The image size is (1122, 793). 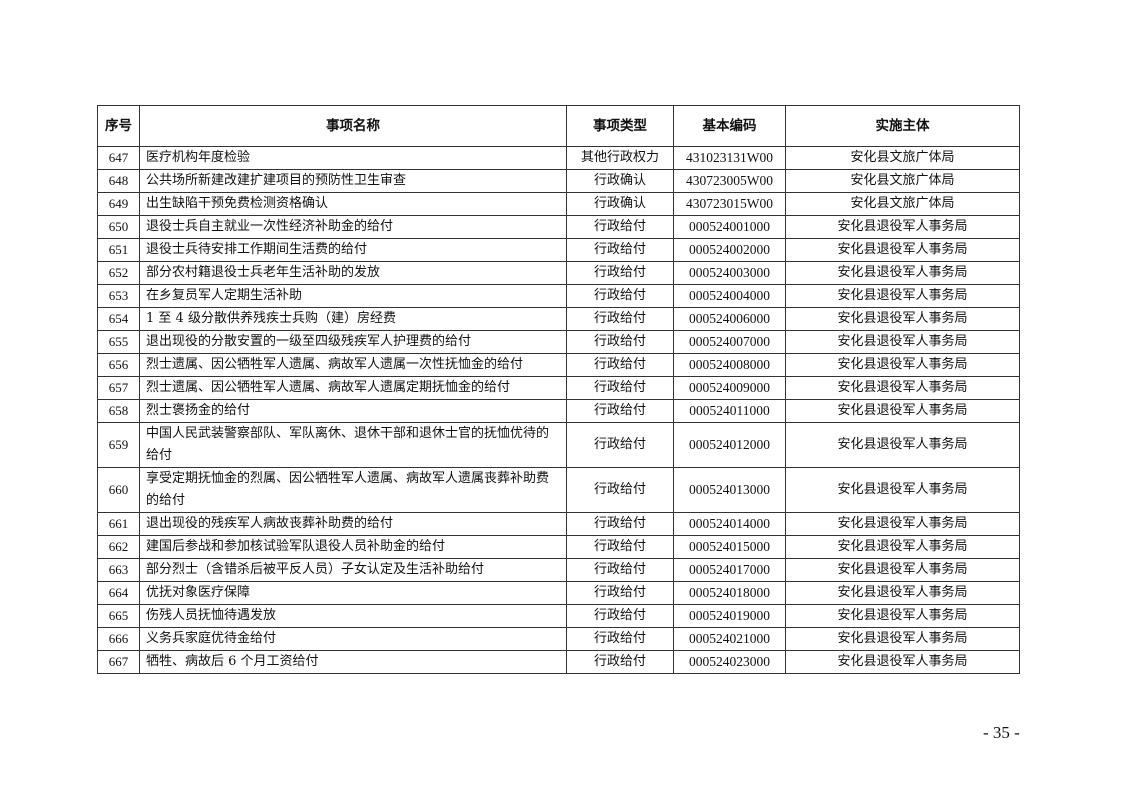 What do you see at coordinates (118, 490) in the screenshot?
I see `cell-index: 660` at bounding box center [118, 490].